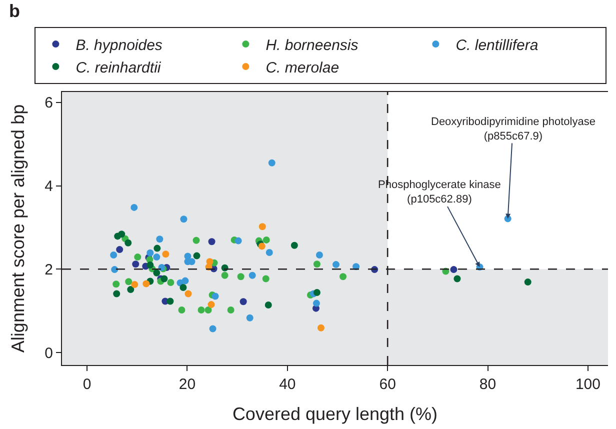 This screenshot has width=616, height=429. Describe the element at coordinates (303, 67) in the screenshot. I see `legend-label: C. merolae` at that location.